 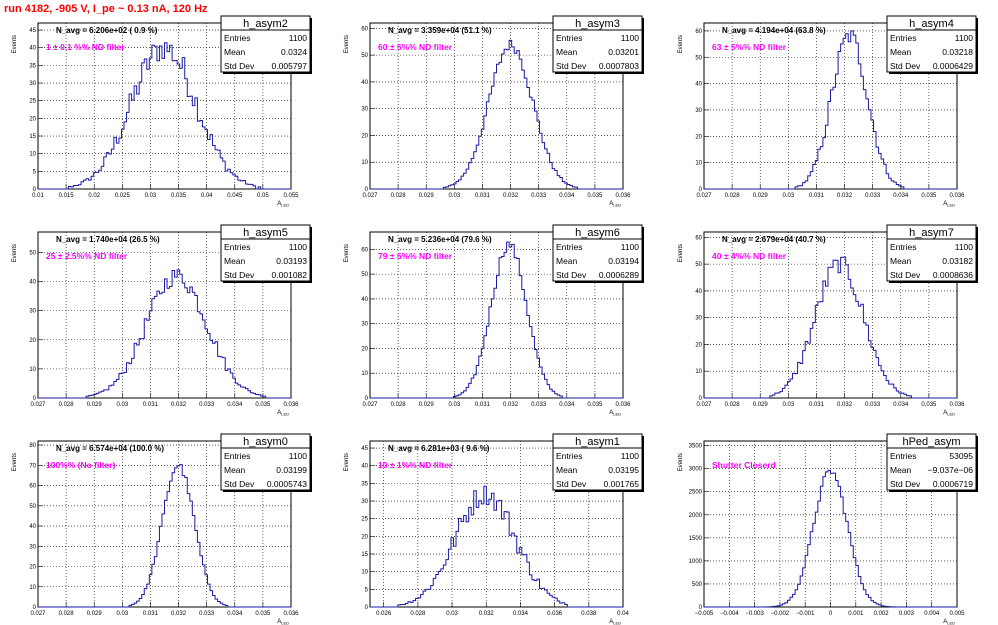 I want to click on stats-key-std_dev: Std Dev, so click(x=571, y=484).